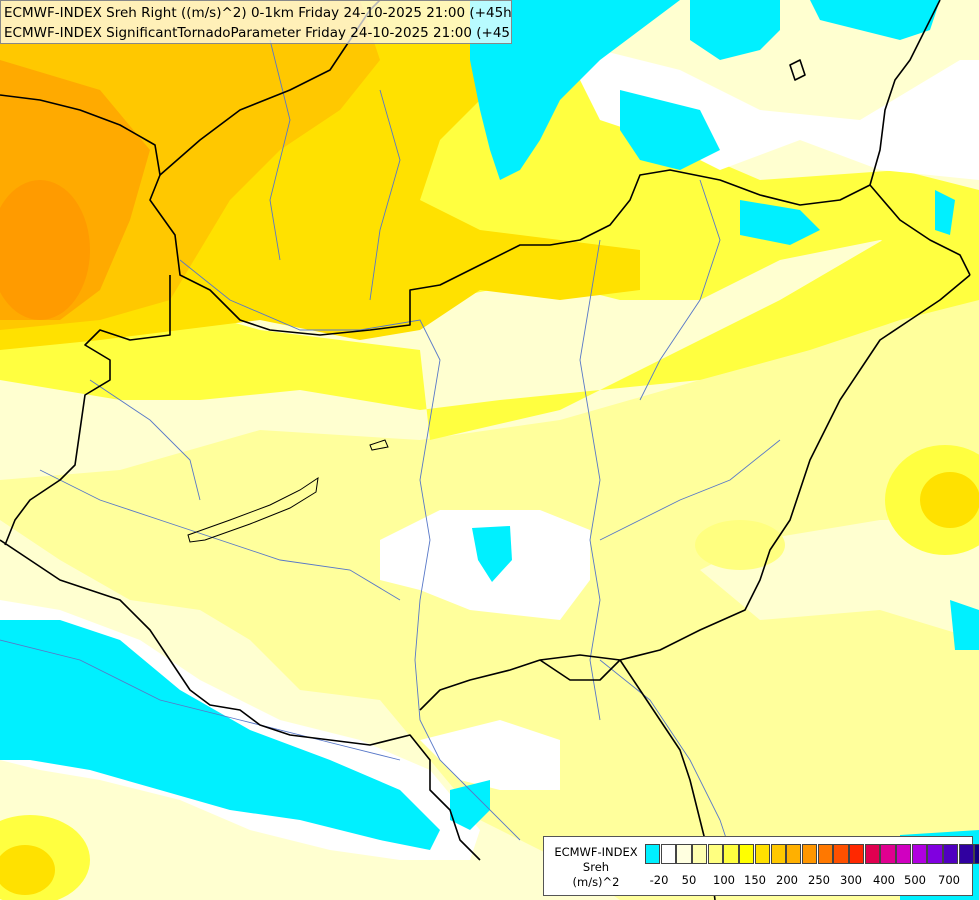 The image size is (979, 900). Describe the element at coordinates (740, 545) in the screenshot. I see `field-yellow-south` at that location.